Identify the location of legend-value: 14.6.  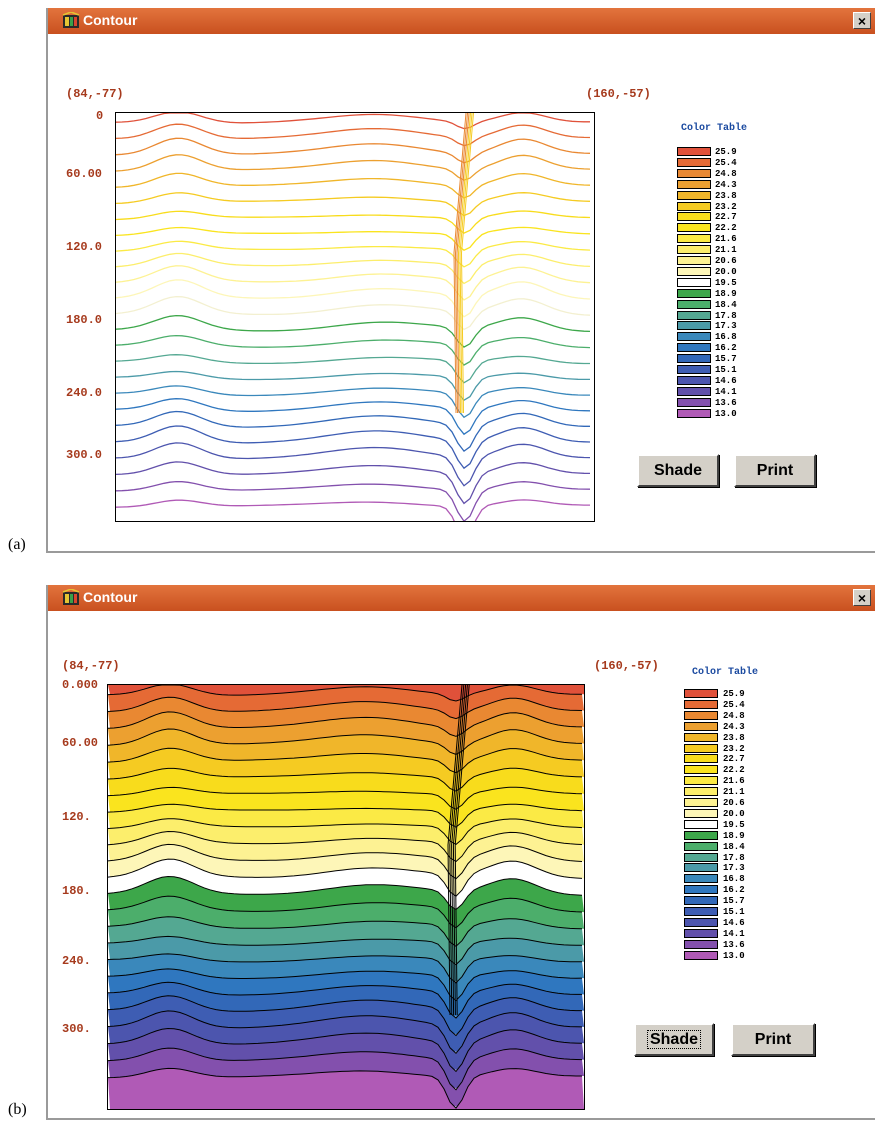
(734, 922).